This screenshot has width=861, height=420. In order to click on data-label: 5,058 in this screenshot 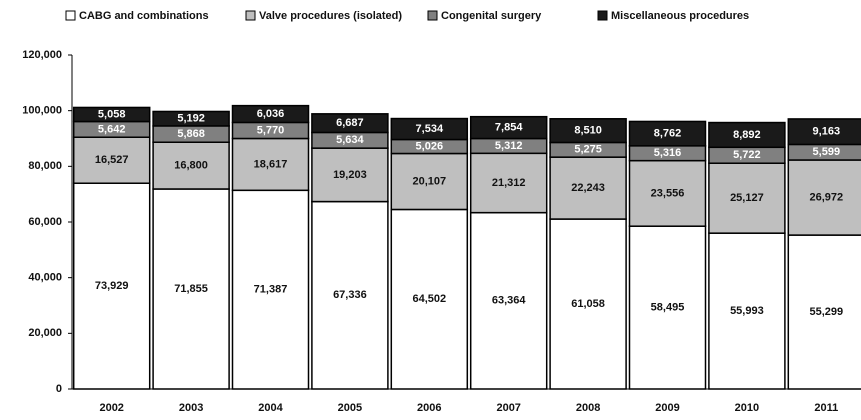, I will do `click(112, 114)`.